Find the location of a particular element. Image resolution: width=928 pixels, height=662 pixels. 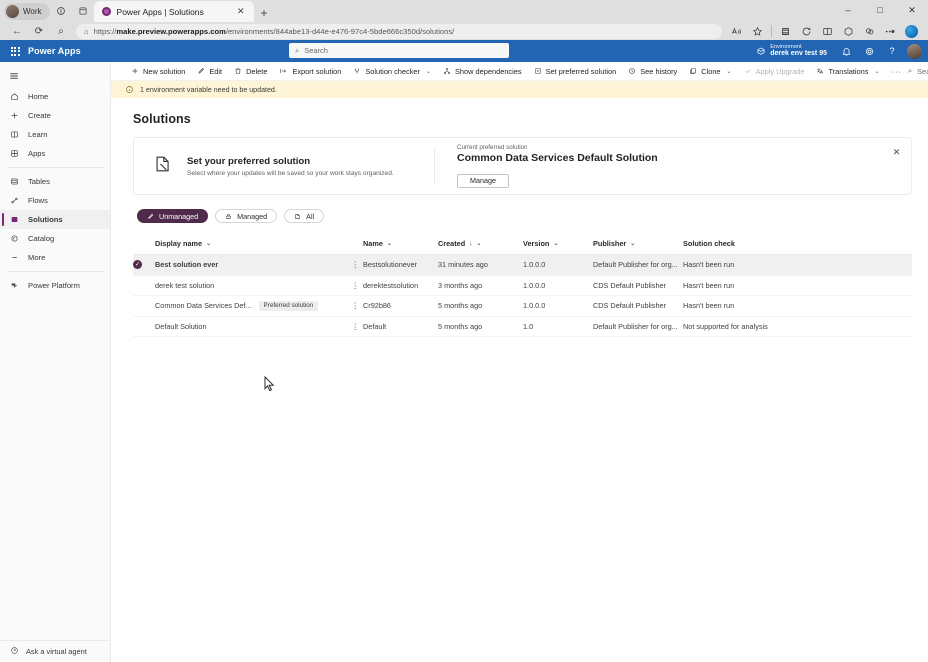

command-delete: Delete is located at coordinates (250, 71).